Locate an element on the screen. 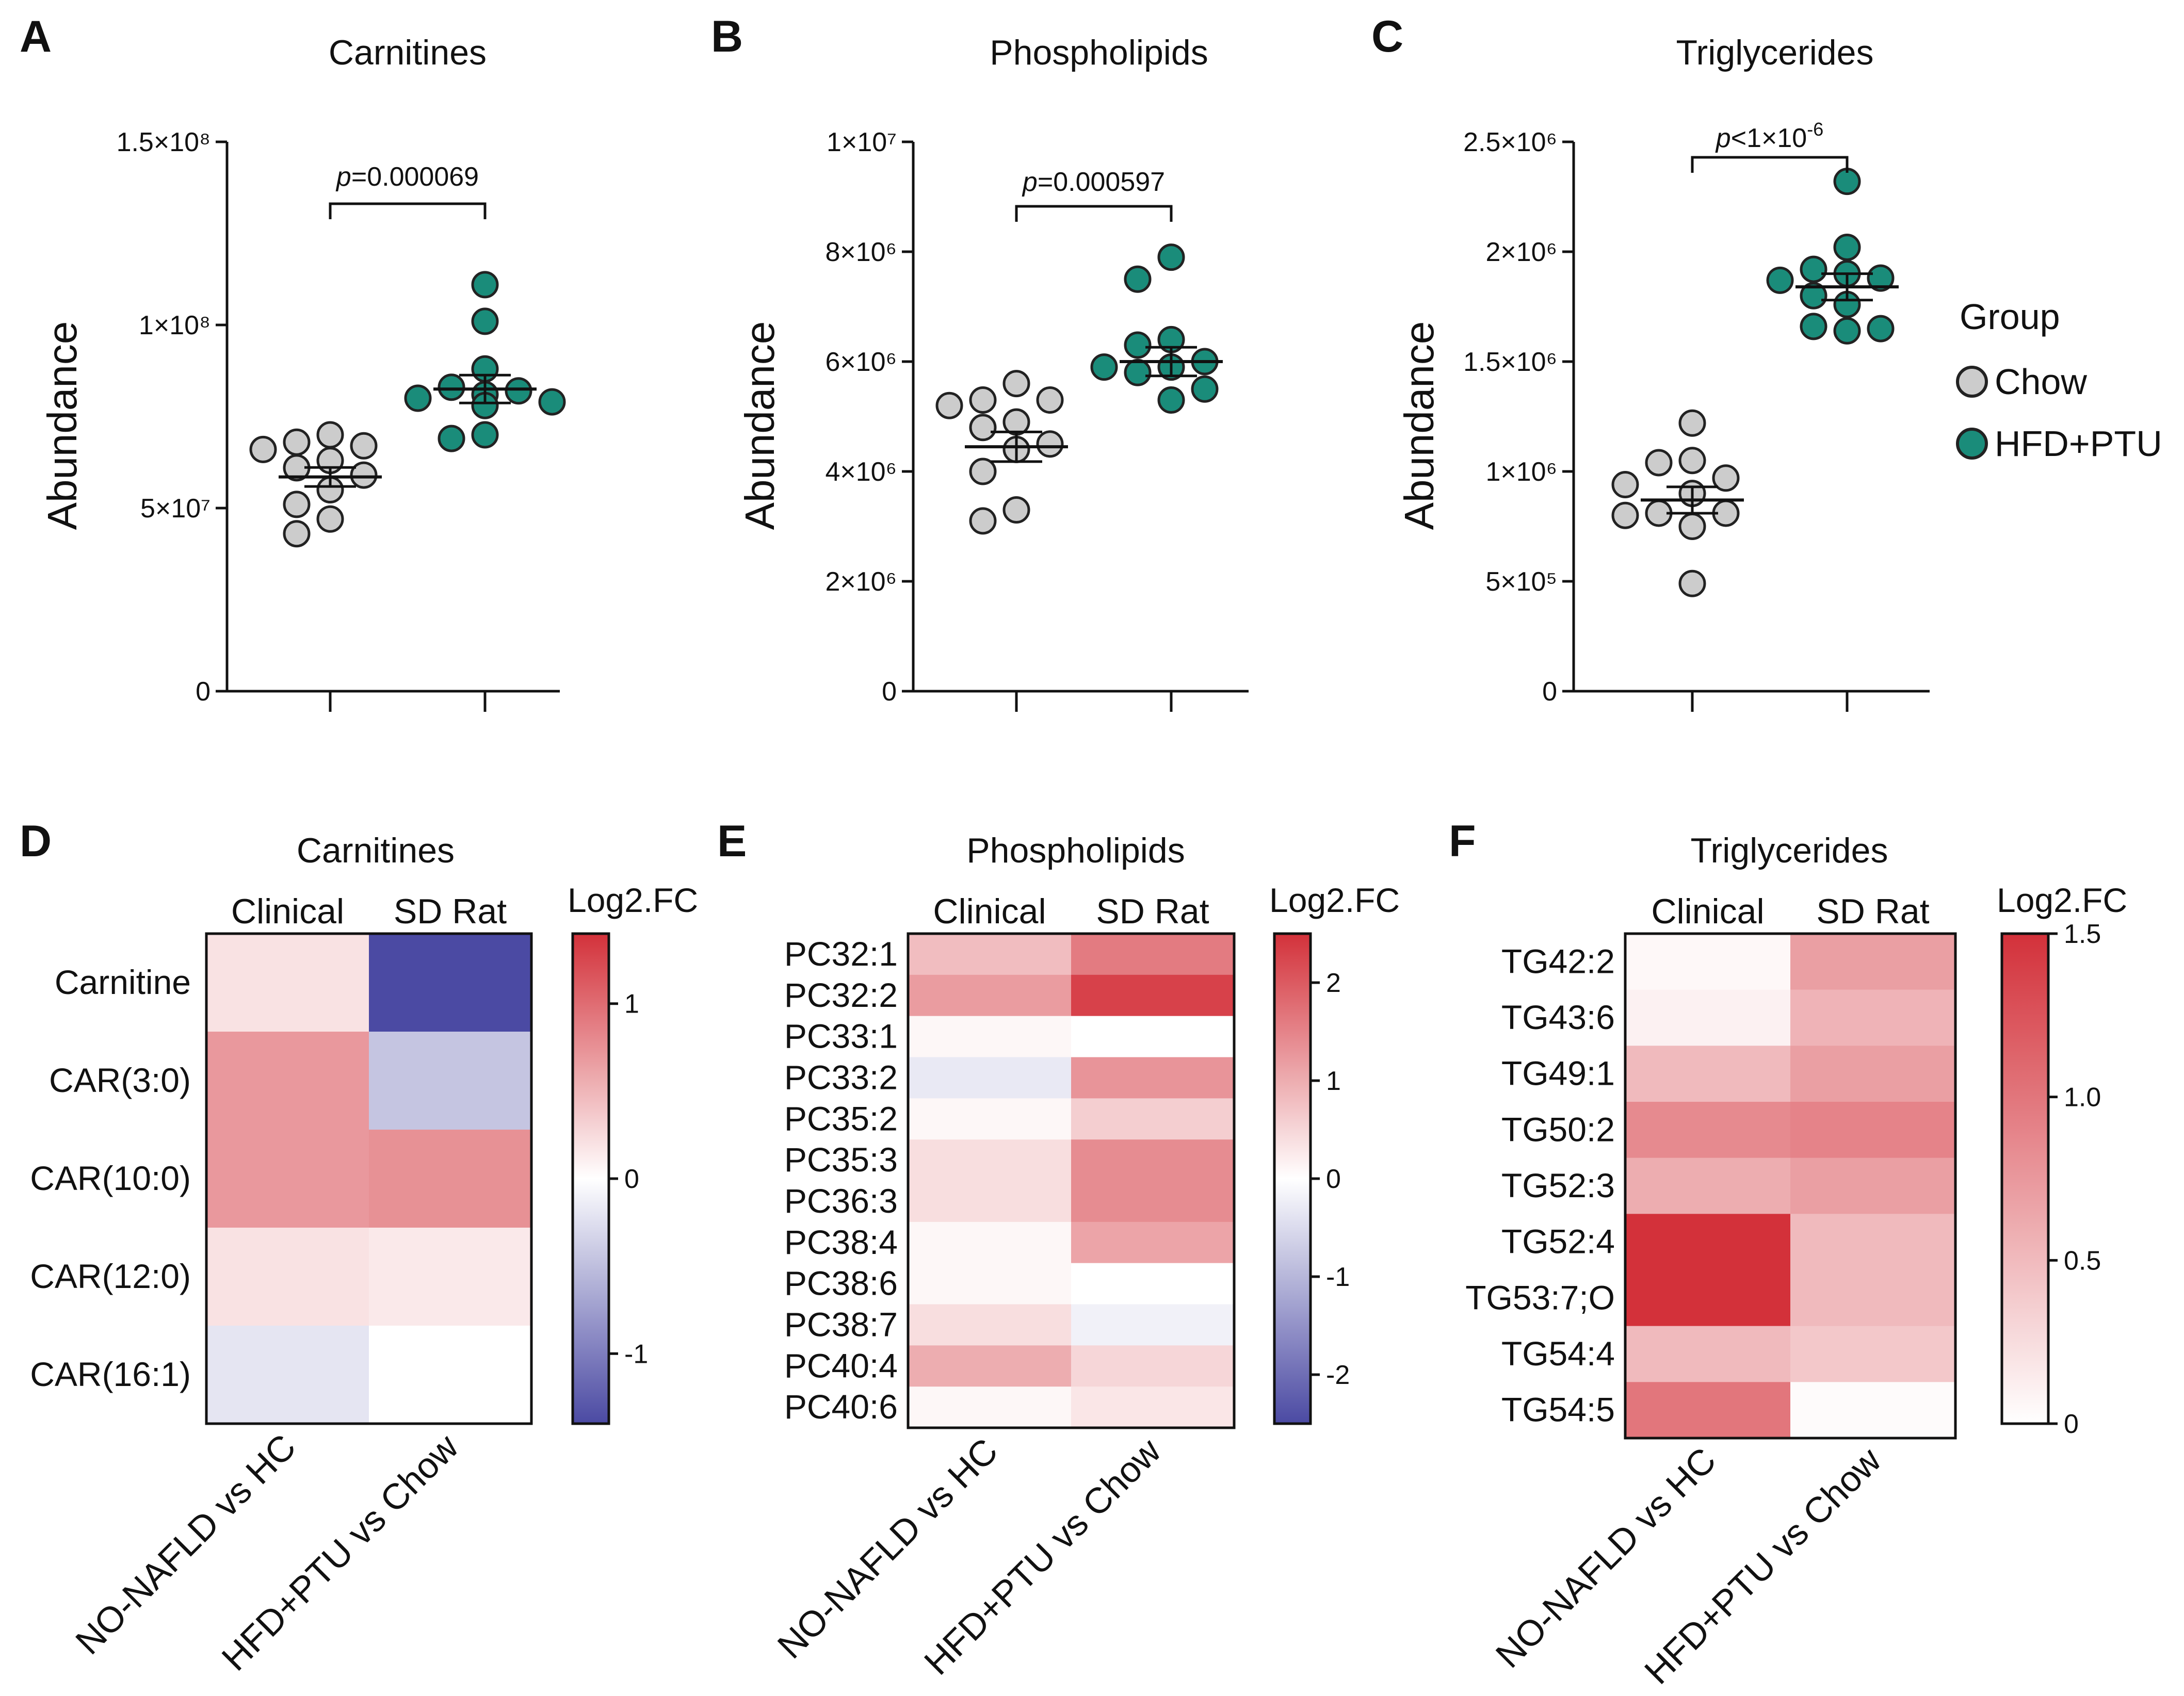 This screenshot has height=1696, width=2184. panel-e-title: Phospholipids is located at coordinates (1075, 851).